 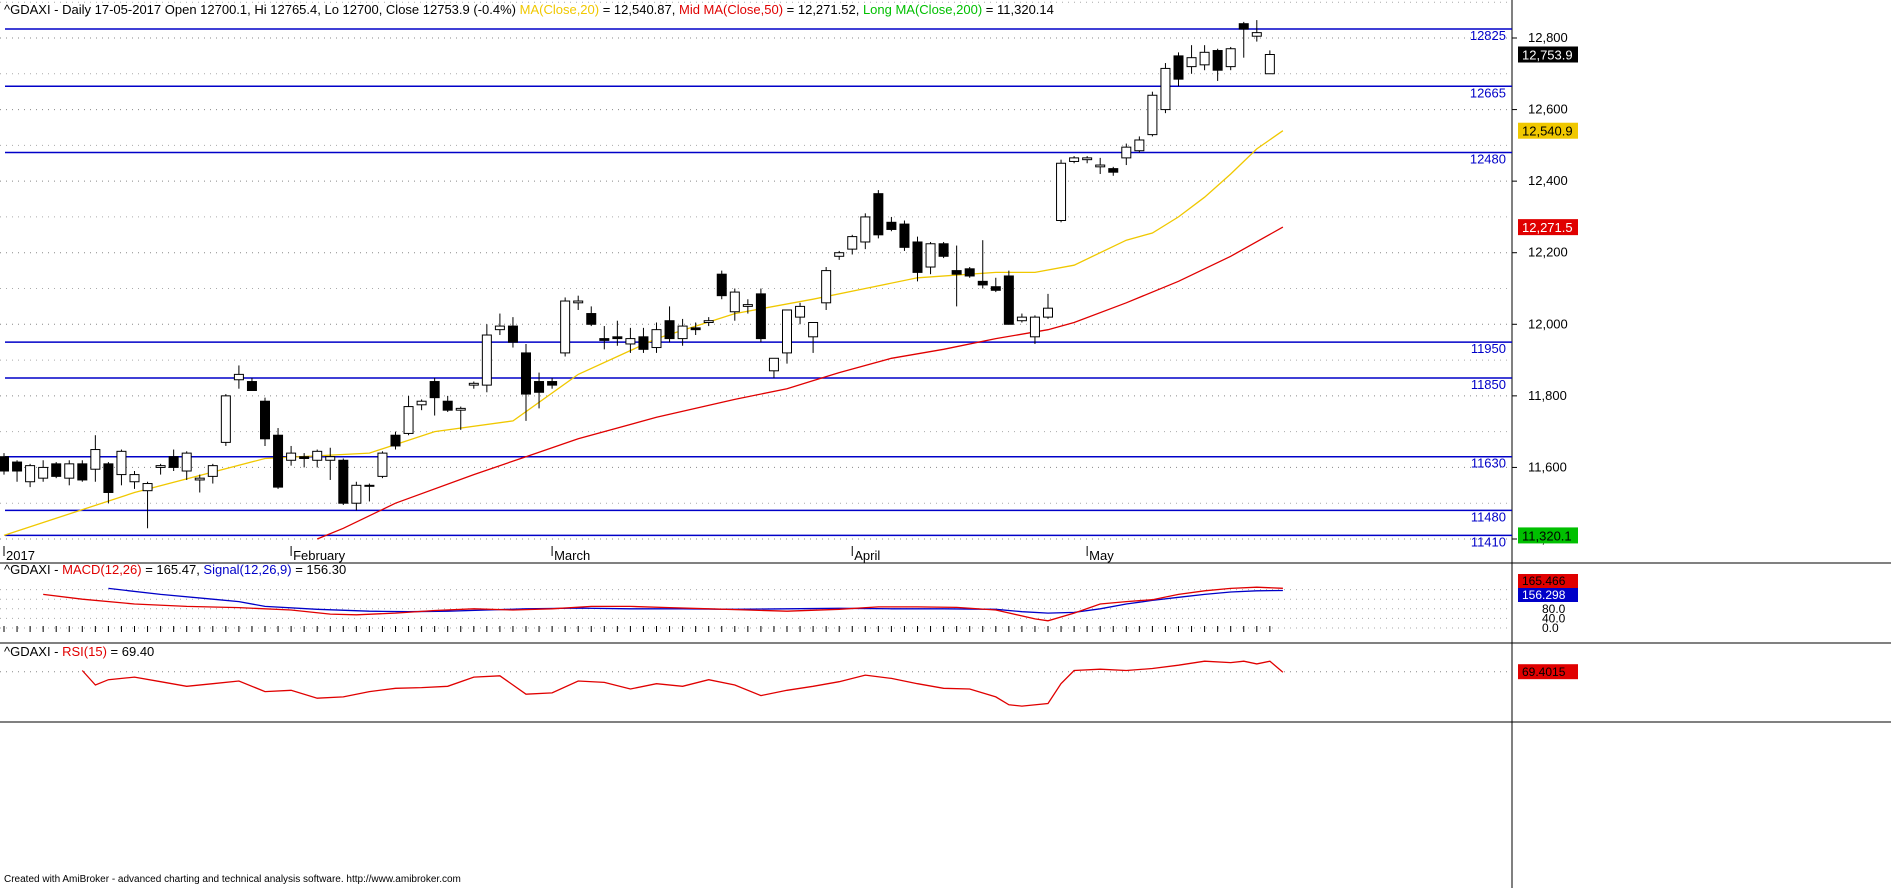 I want to click on price-tick-label: 12,800, so click(x=1548, y=37).